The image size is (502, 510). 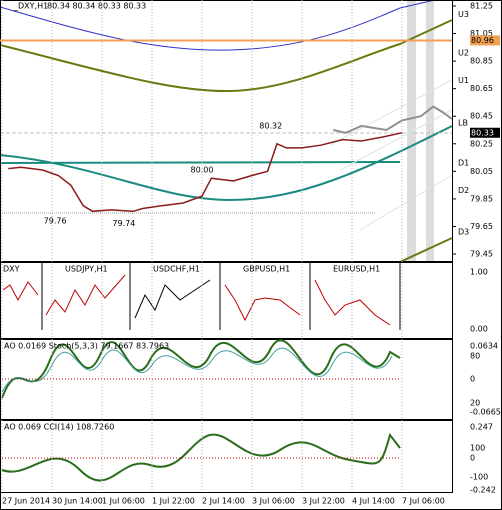 What do you see at coordinates (463, 231) in the screenshot?
I see `level-name: D3` at bounding box center [463, 231].